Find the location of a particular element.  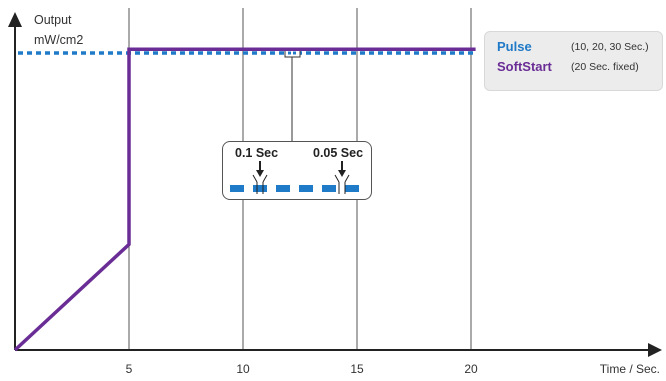

callout-bracket-off-left is located at coordinates (337, 178).